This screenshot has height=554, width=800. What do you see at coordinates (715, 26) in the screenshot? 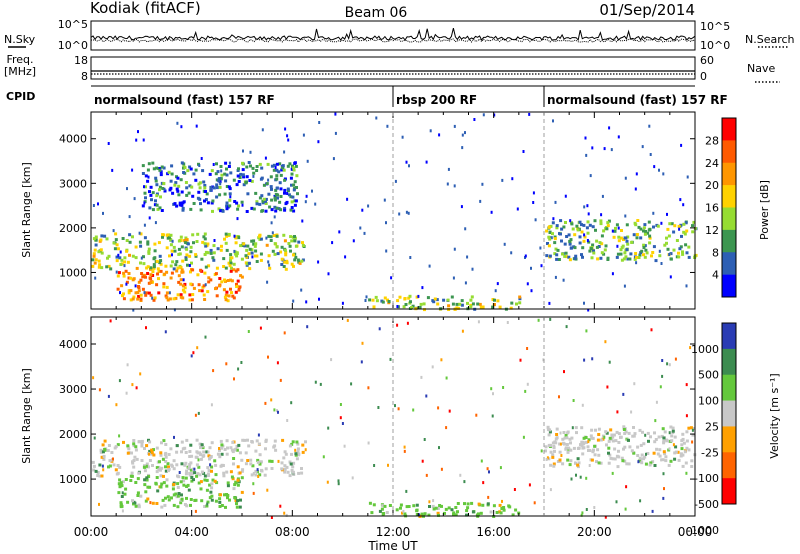
I see `nsearch-tick-top: 10^5` at bounding box center [715, 26].